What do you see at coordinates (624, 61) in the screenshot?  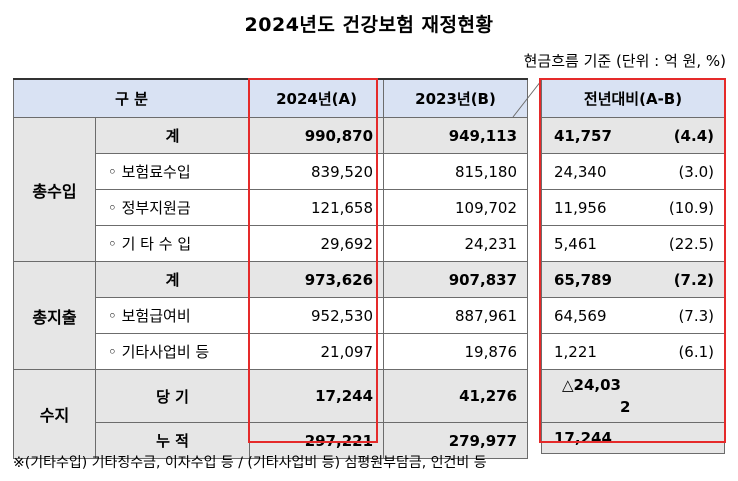 I see `unit-note: 현금흐름 기준 (단위 : 억 원, %)` at bounding box center [624, 61].